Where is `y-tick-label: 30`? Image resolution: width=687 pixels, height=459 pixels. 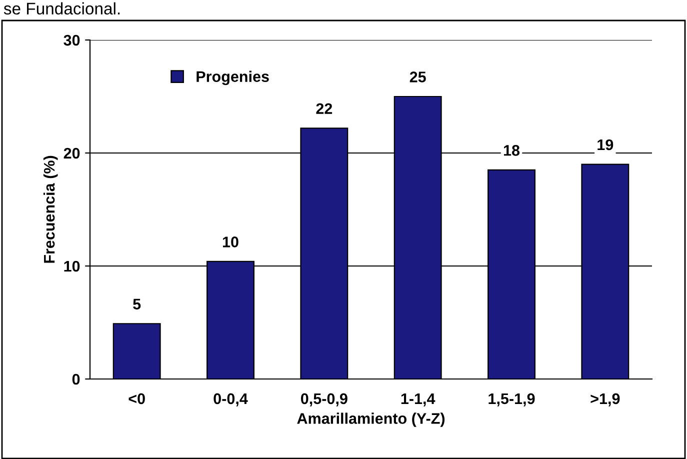 y-tick-label: 30 is located at coordinates (72, 40).